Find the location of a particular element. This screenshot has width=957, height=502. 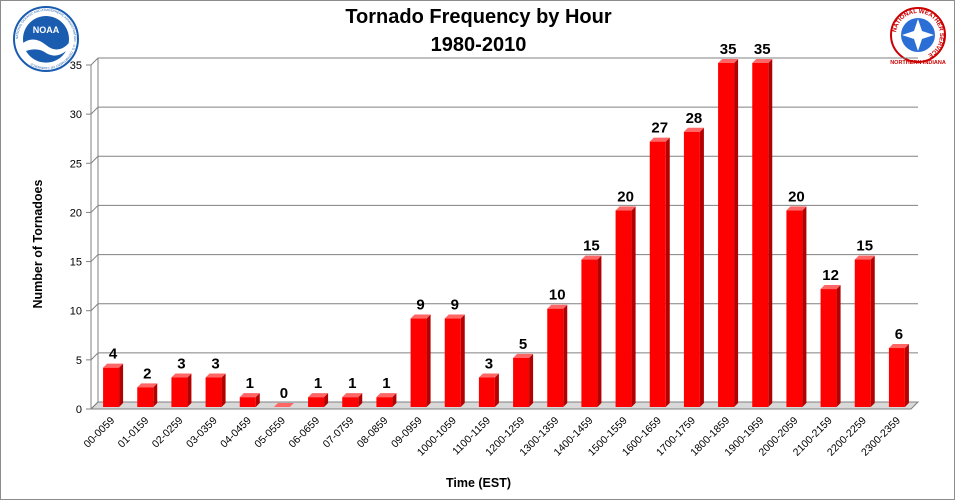

data-label: 6 is located at coordinates (899, 334).